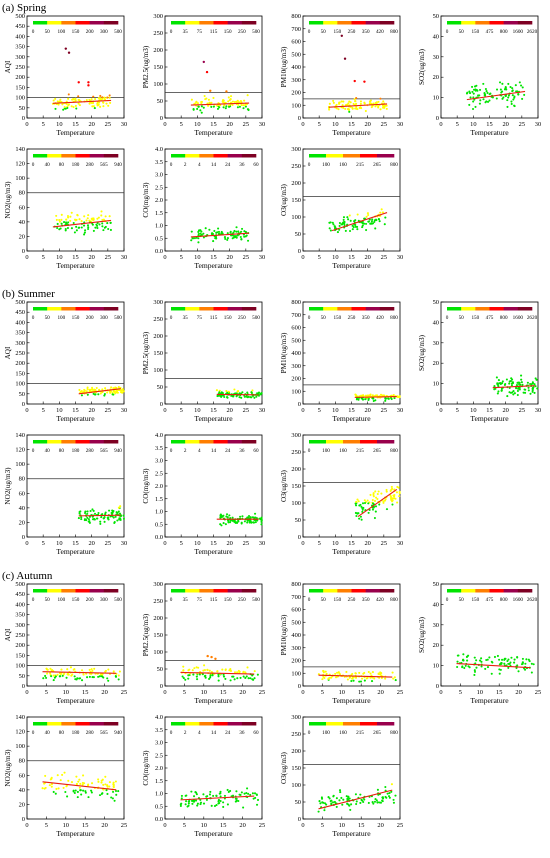  Describe the element at coordinates (284, 199) in the screenshot. I see `y-axis-label: O3(ug/m3)` at that location.